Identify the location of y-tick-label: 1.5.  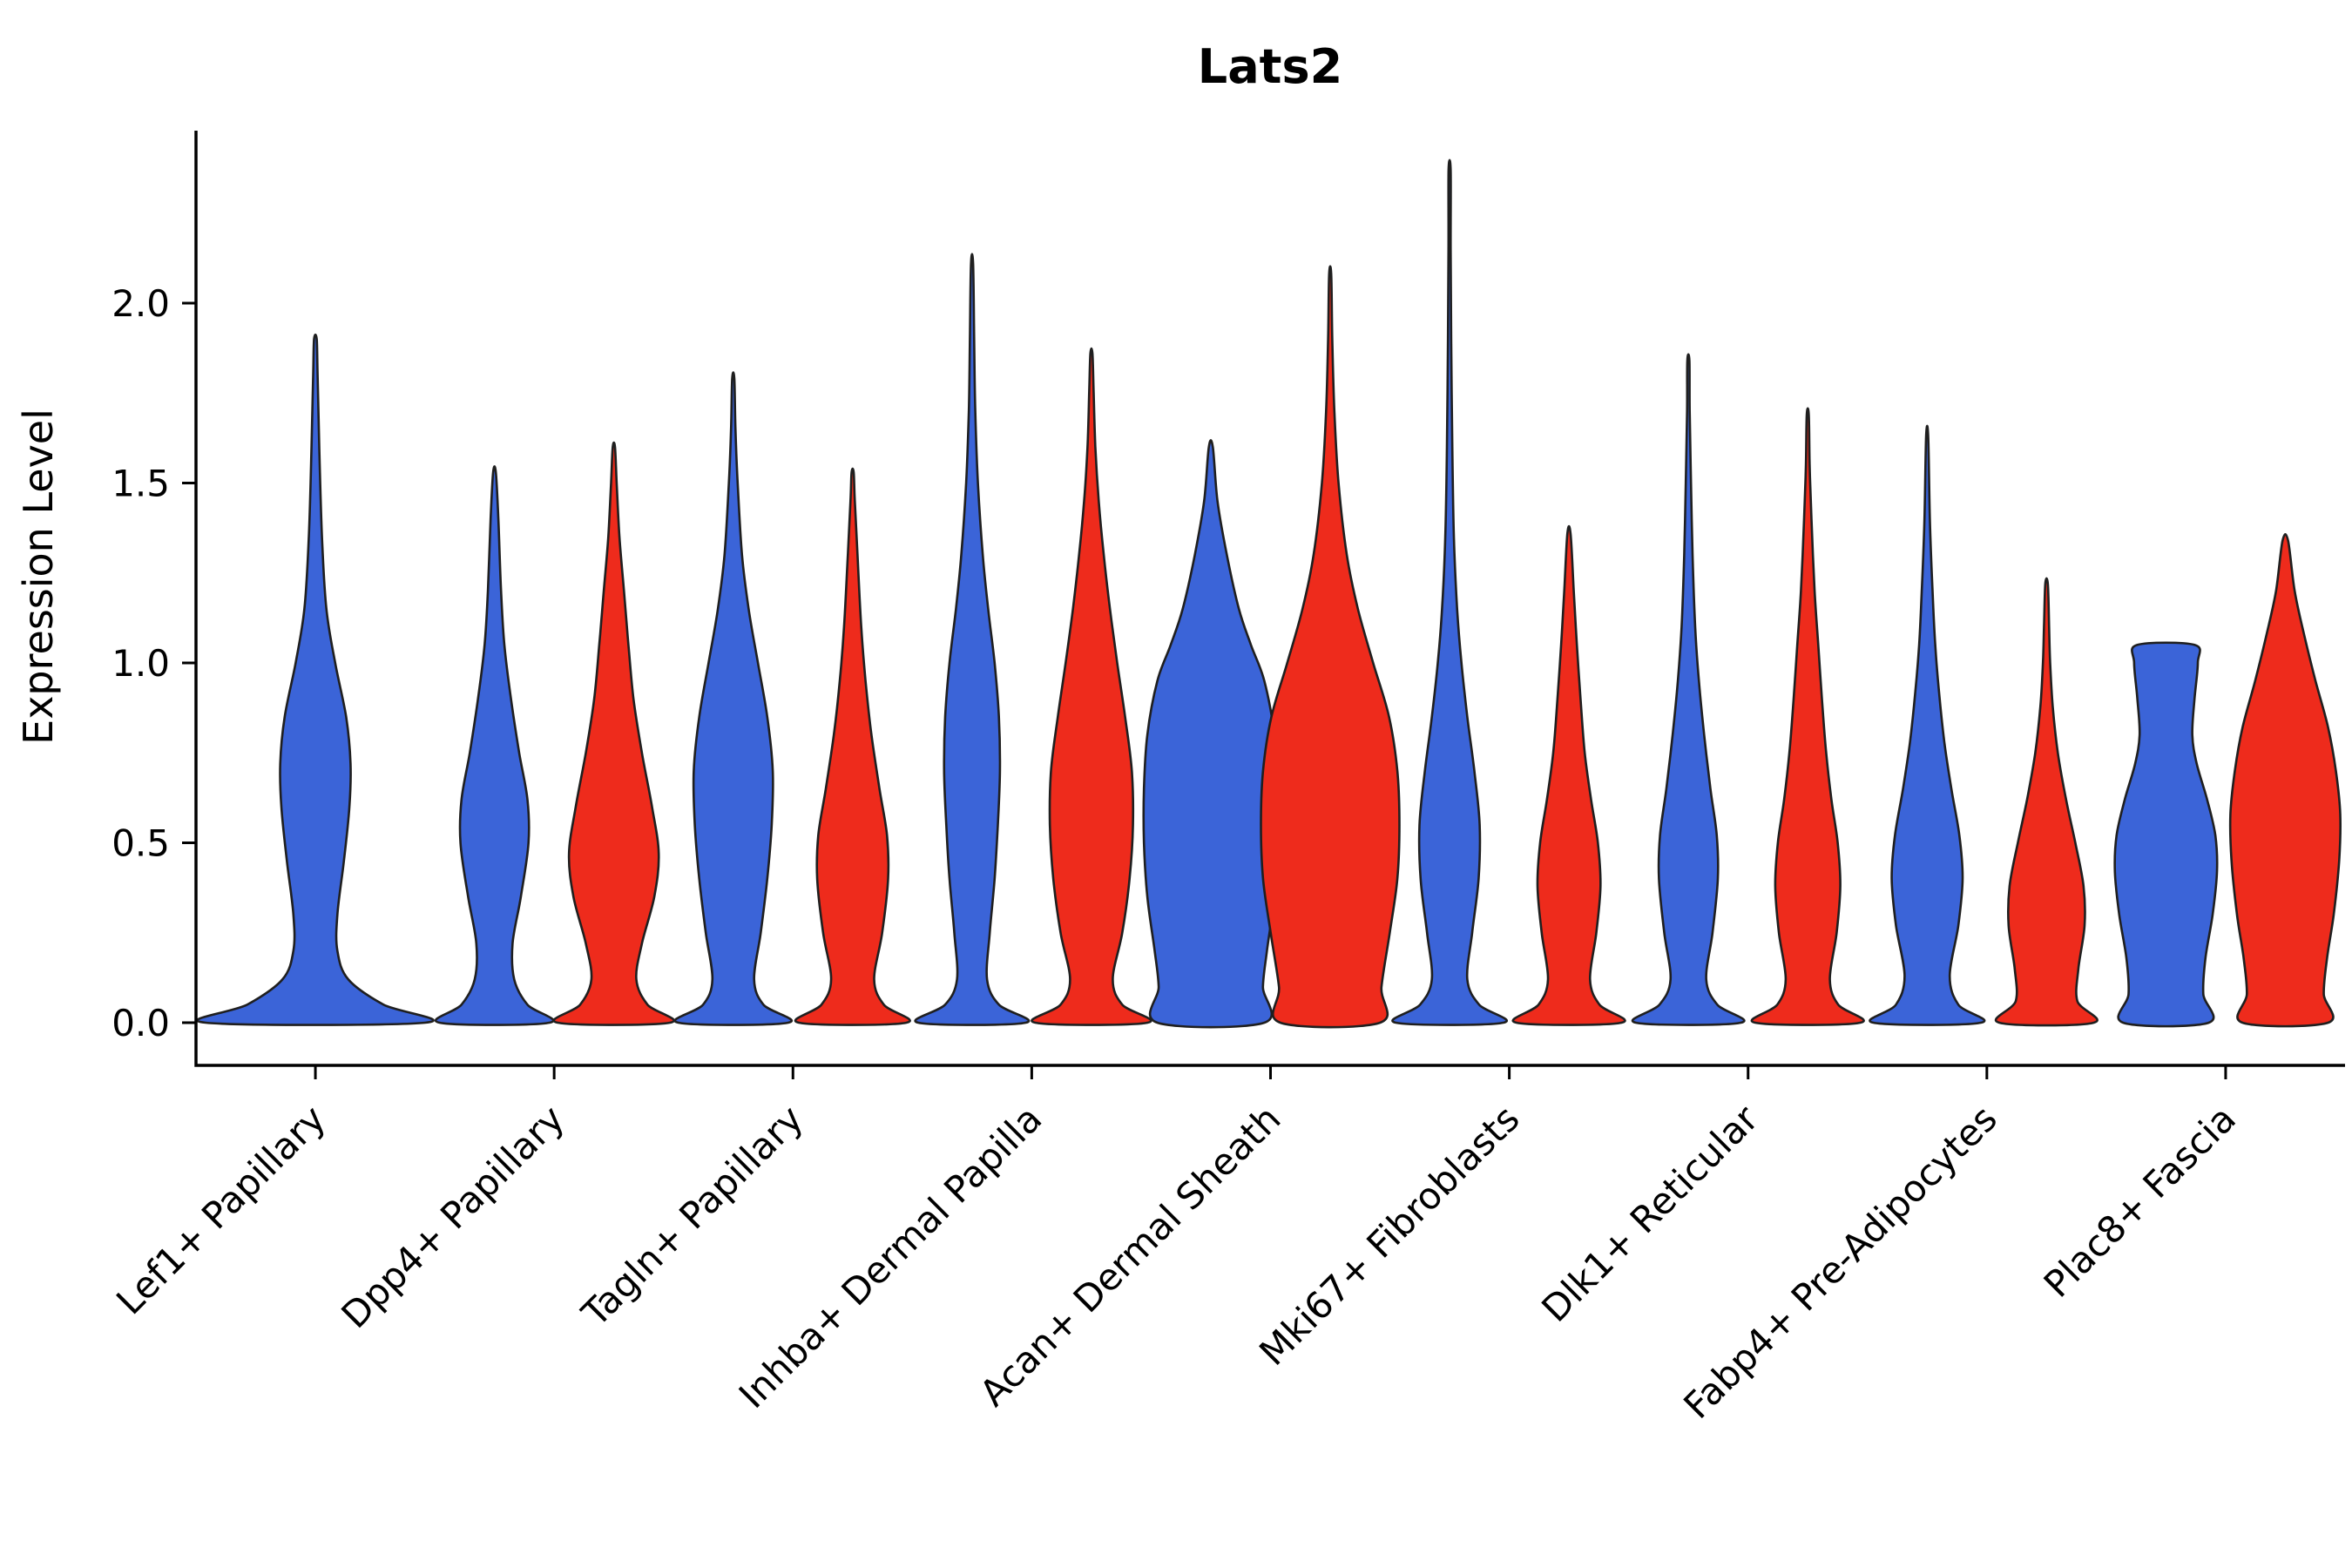
(141, 484).